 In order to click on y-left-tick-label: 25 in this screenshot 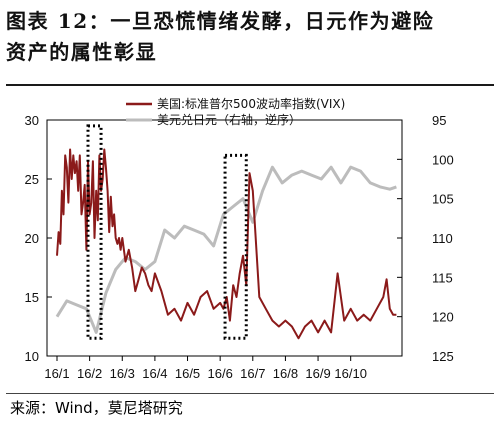, I will do `click(32, 179)`.